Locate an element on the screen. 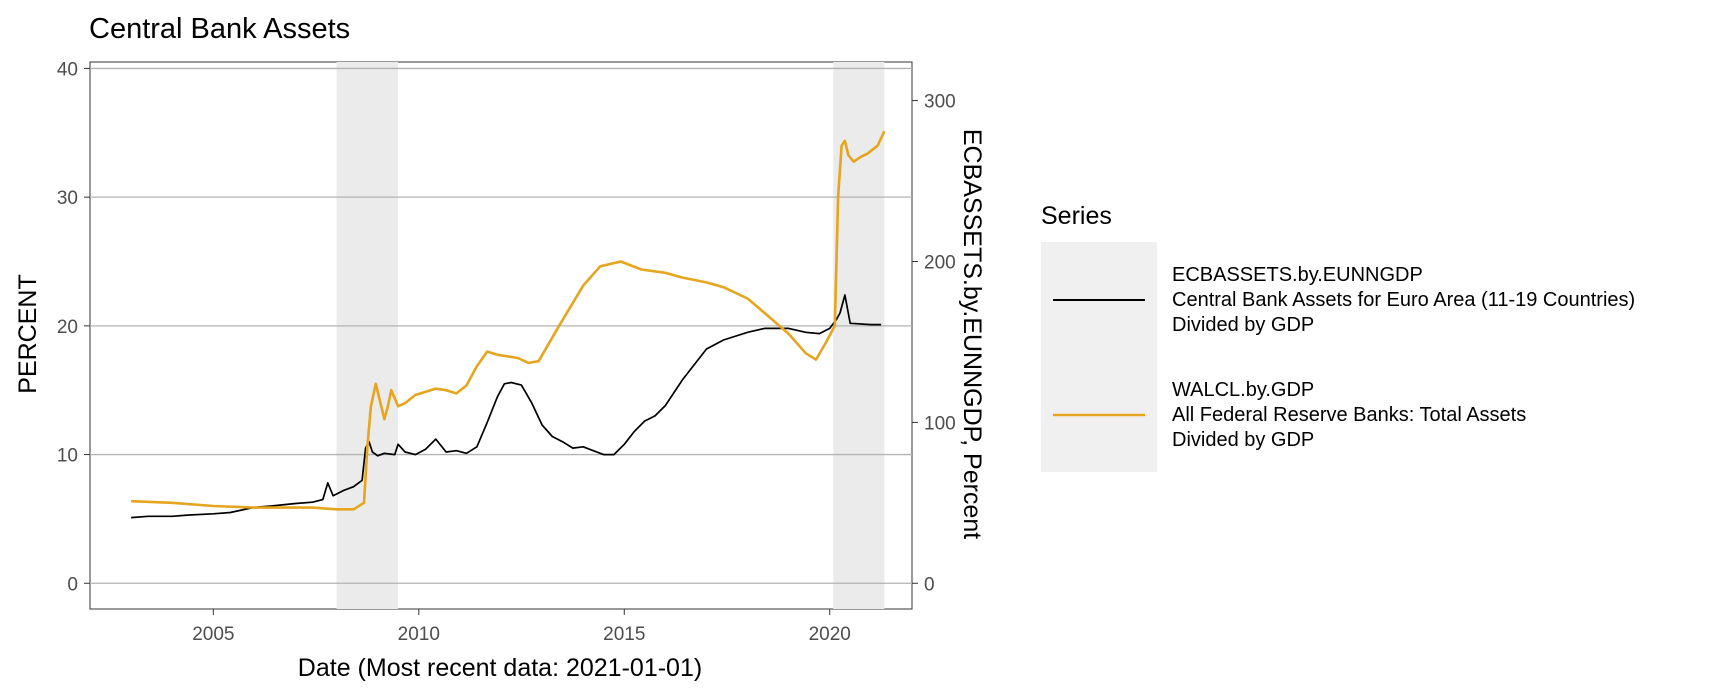 The image size is (1728, 691). y2-tick-label-100: 100 is located at coordinates (940, 423).